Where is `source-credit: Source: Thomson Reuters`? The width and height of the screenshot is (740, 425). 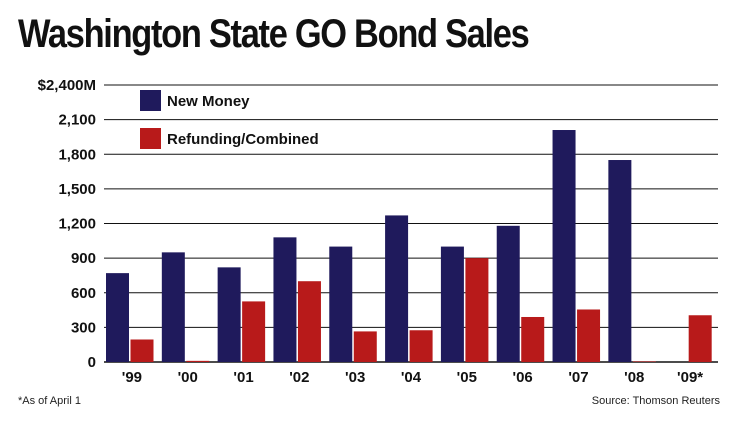 source-credit: Source: Thomson Reuters is located at coordinates (655, 401).